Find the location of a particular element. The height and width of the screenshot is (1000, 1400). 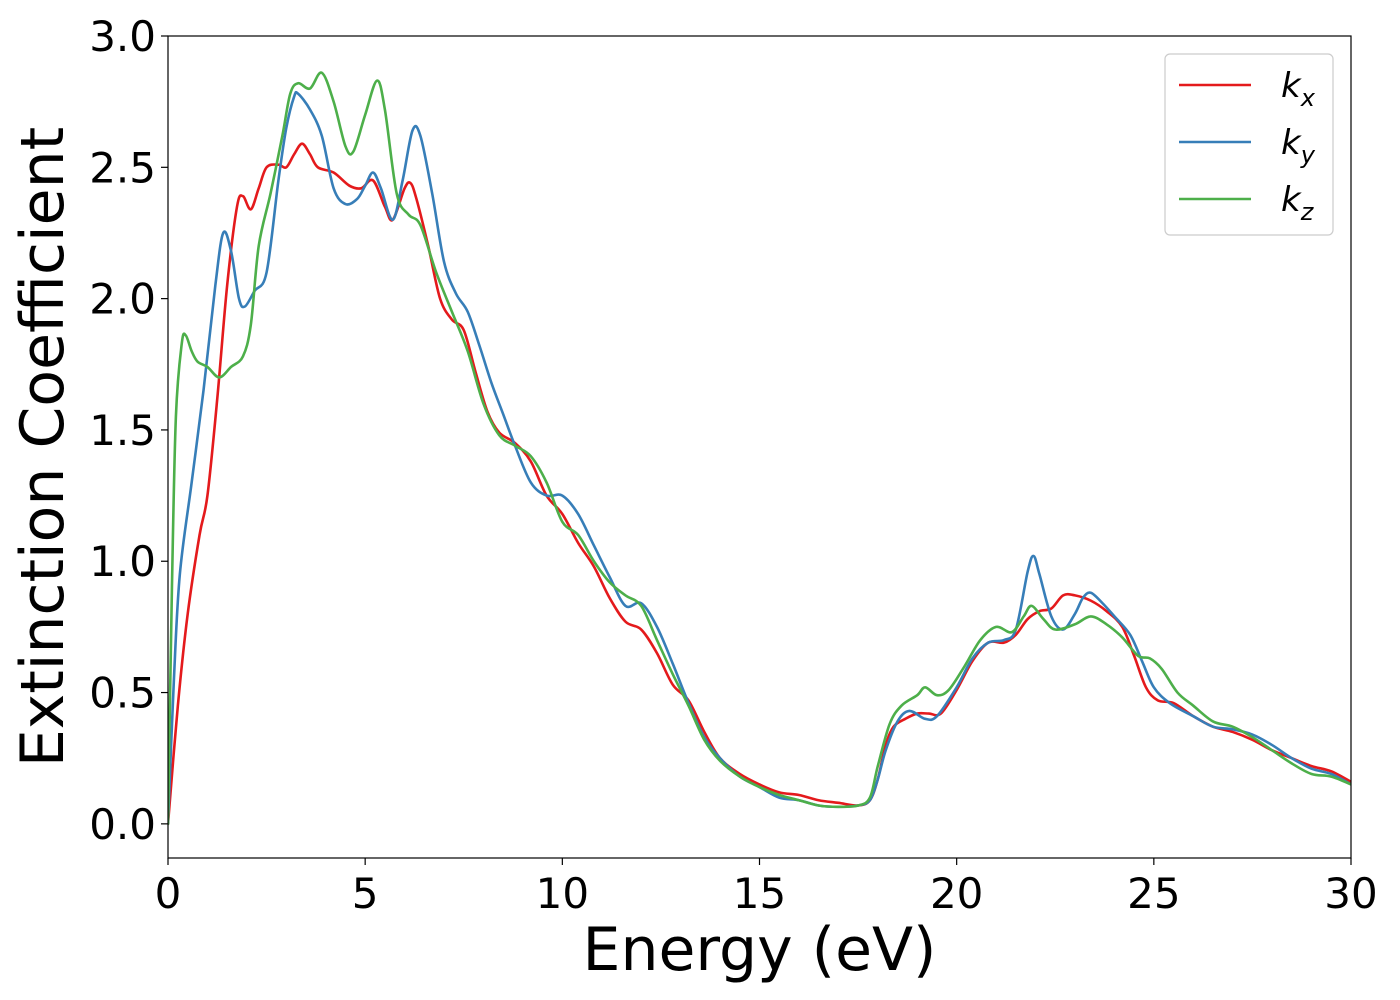

y-tick-label: 1.0 is located at coordinates (122, 561).